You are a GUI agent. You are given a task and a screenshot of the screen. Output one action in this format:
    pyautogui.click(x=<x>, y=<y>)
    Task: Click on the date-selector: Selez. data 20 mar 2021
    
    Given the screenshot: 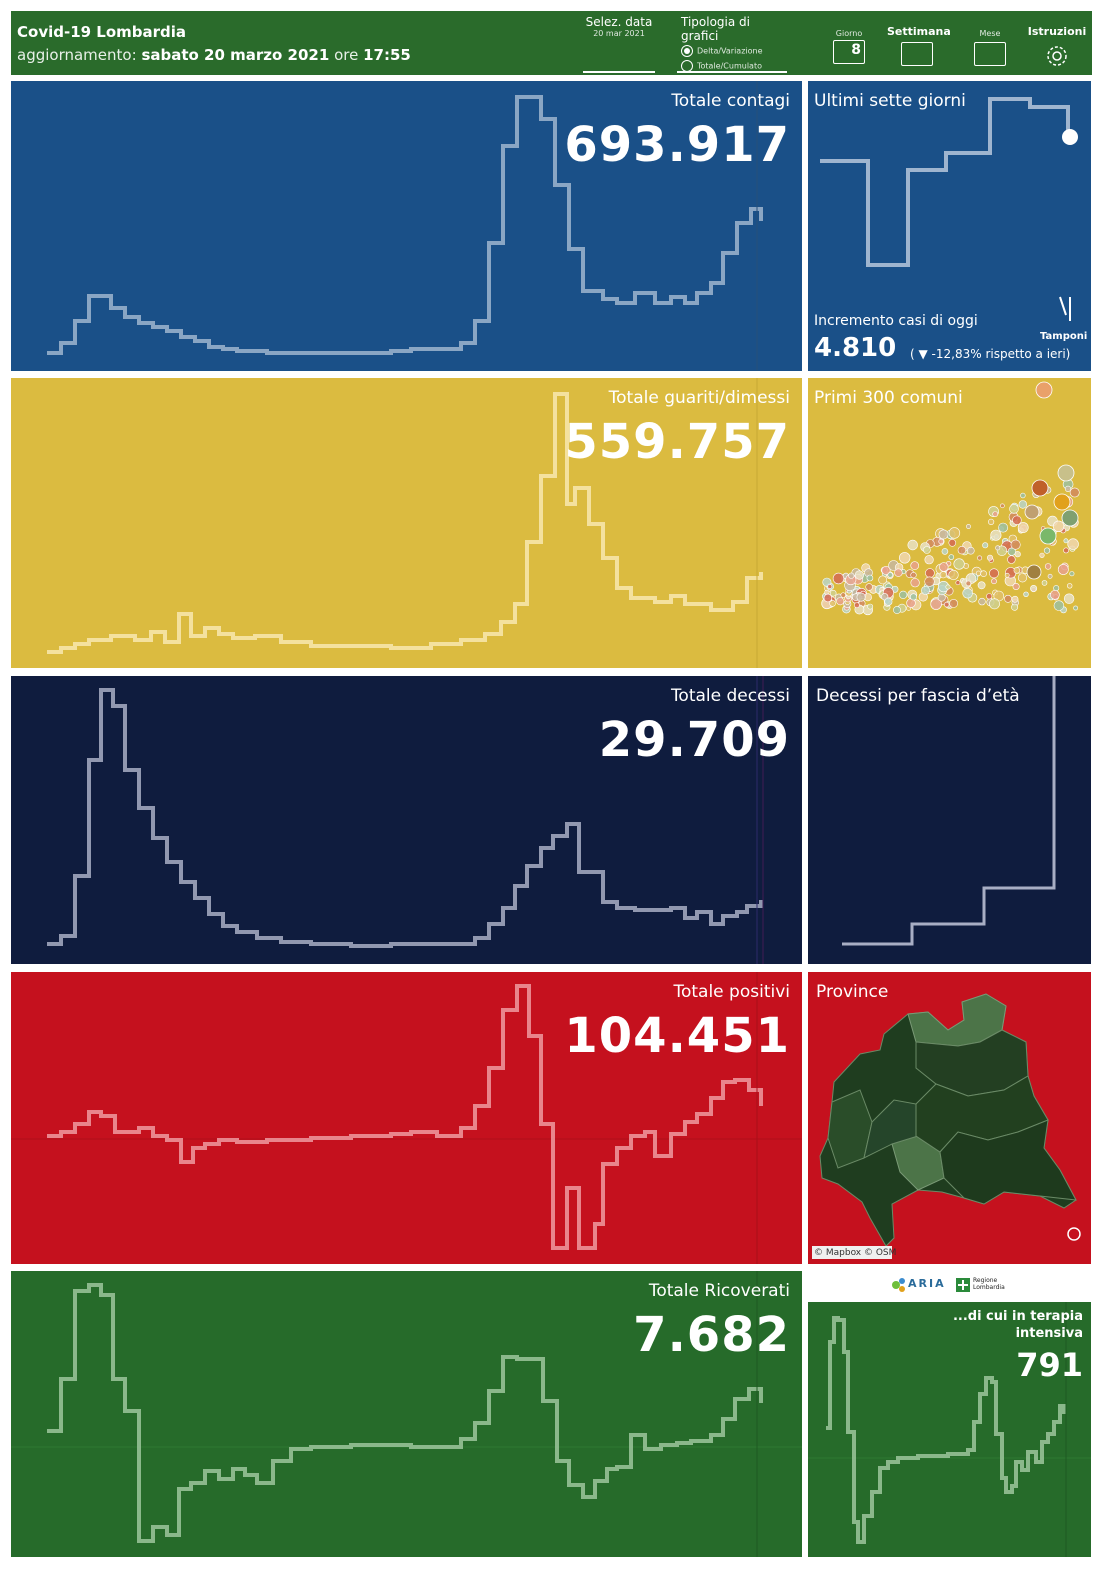 What is the action you would take?
    pyautogui.click(x=619, y=42)
    